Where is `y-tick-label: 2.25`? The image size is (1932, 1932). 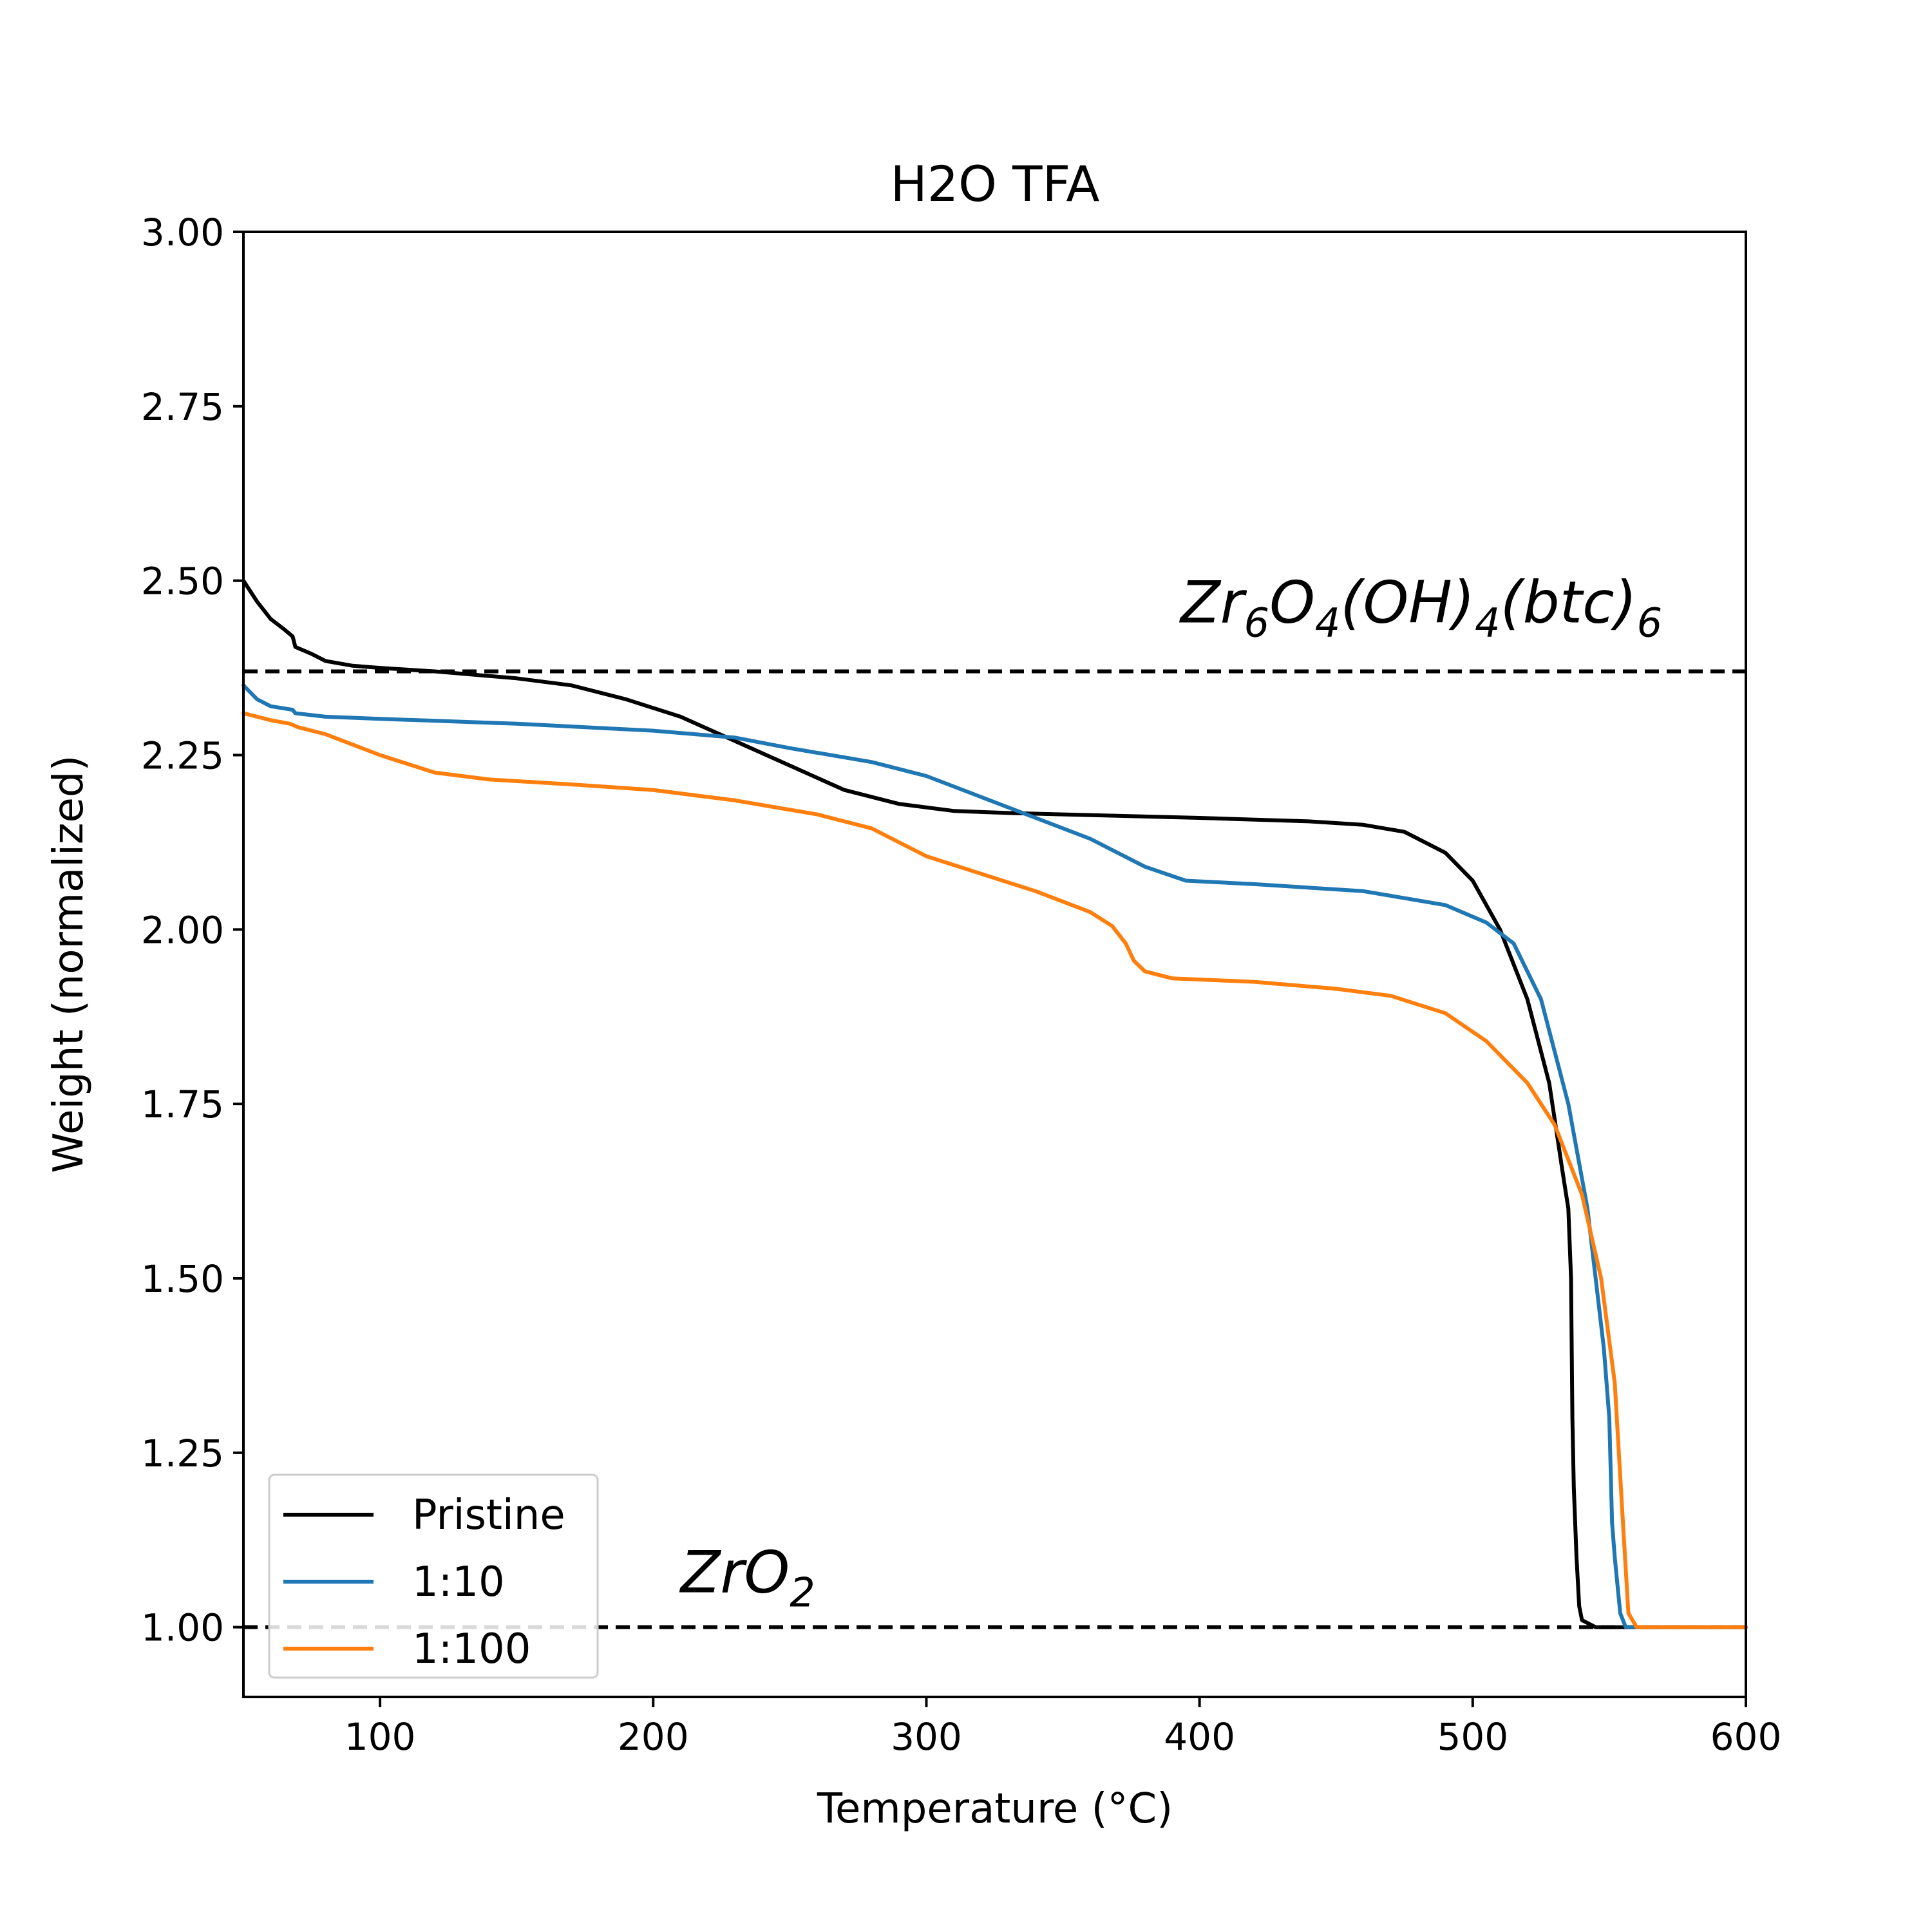 y-tick-label: 2.25 is located at coordinates (183, 756).